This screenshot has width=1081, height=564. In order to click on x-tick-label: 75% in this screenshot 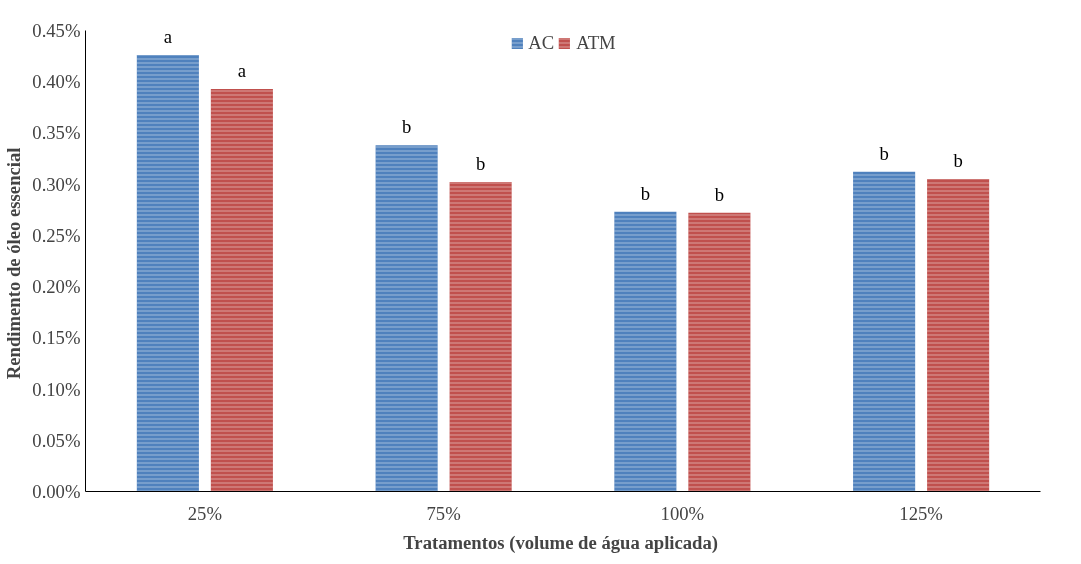, I will do `click(443, 513)`.